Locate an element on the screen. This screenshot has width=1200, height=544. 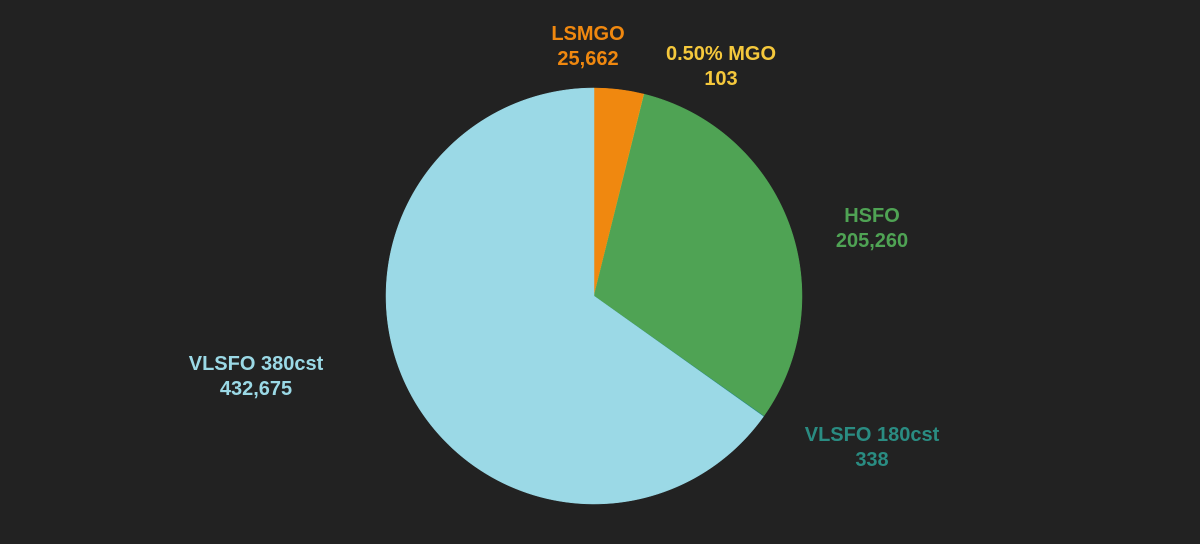
slice-label-vlsfo-380cst: VLSFO 380cst is located at coordinates (256, 364).